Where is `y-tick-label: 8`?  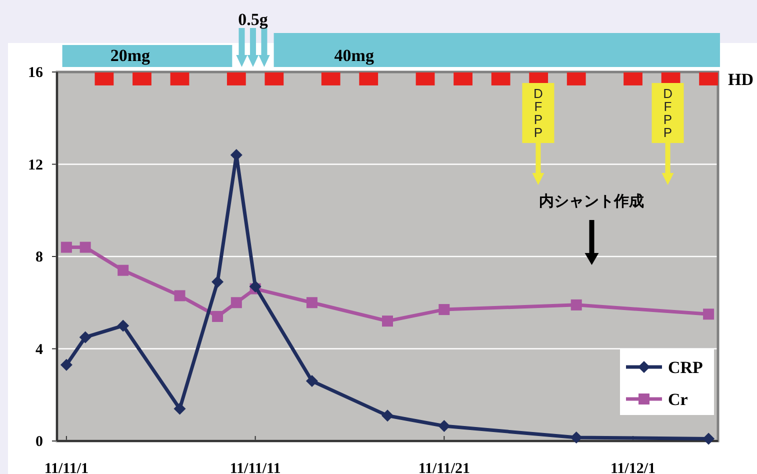 y-tick-label: 8 is located at coordinates (39, 258).